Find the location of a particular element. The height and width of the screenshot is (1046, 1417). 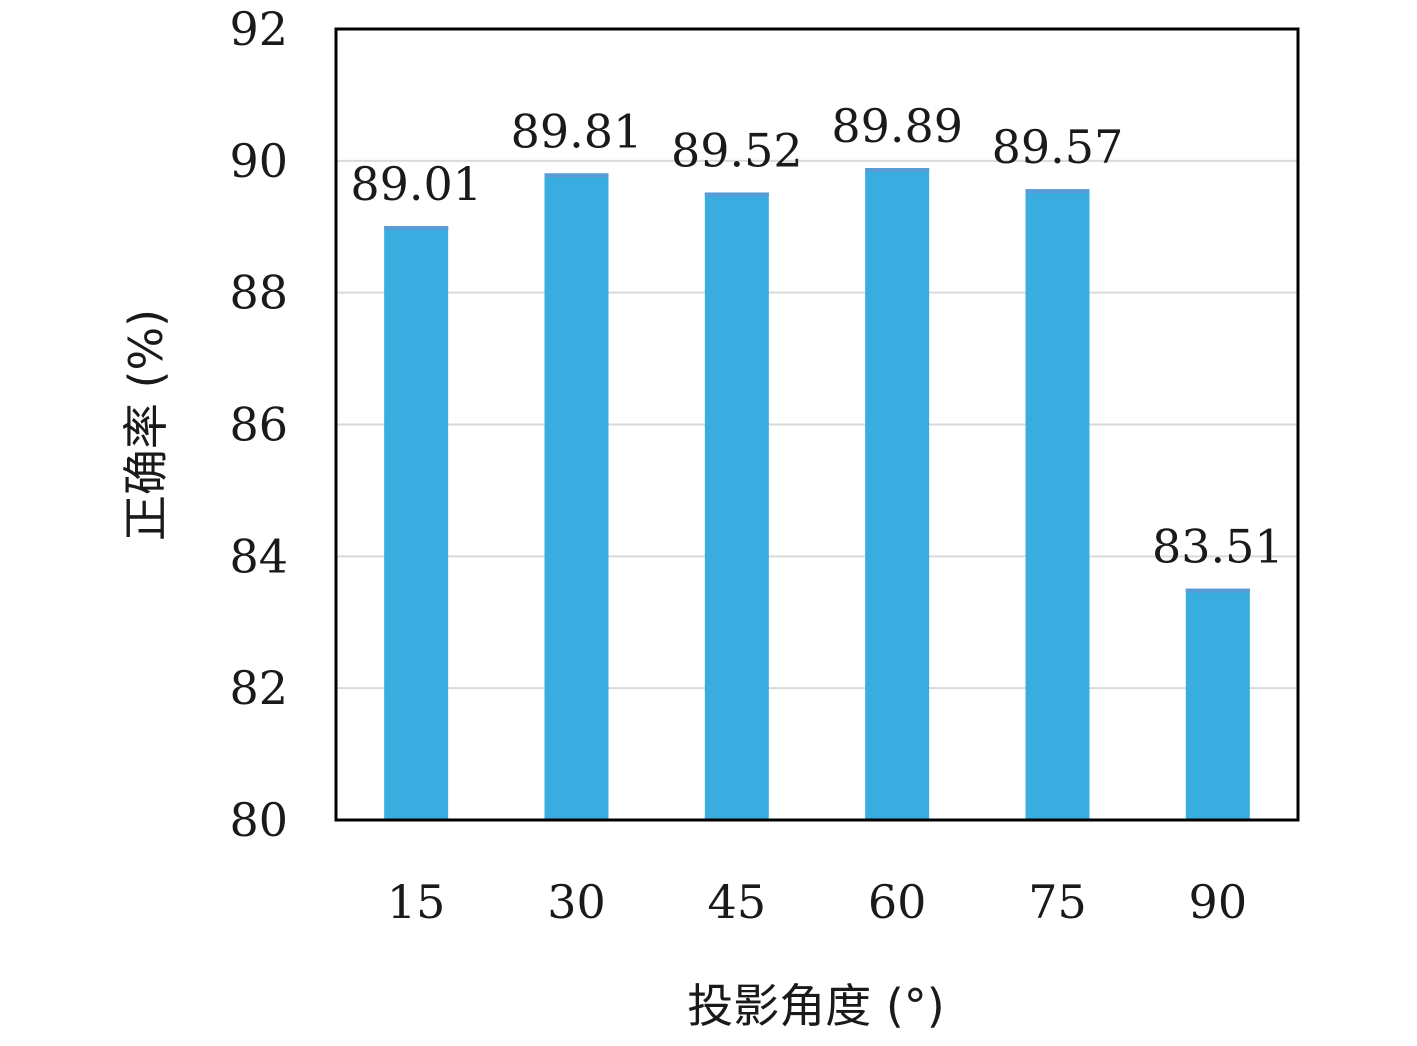

y-tick-label: 80 is located at coordinates (258, 820).